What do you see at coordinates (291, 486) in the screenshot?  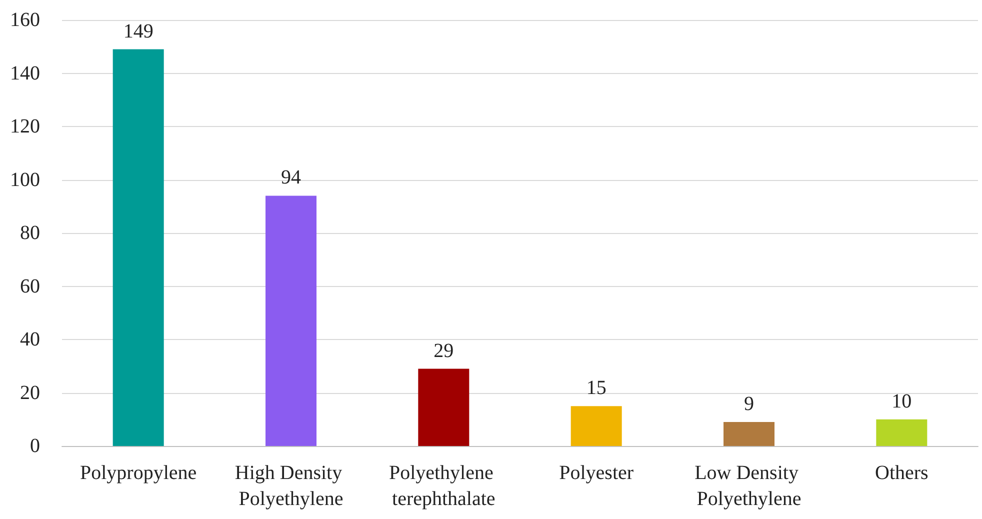 I see `x-tick-label: High Density Polyethylene` at bounding box center [291, 486].